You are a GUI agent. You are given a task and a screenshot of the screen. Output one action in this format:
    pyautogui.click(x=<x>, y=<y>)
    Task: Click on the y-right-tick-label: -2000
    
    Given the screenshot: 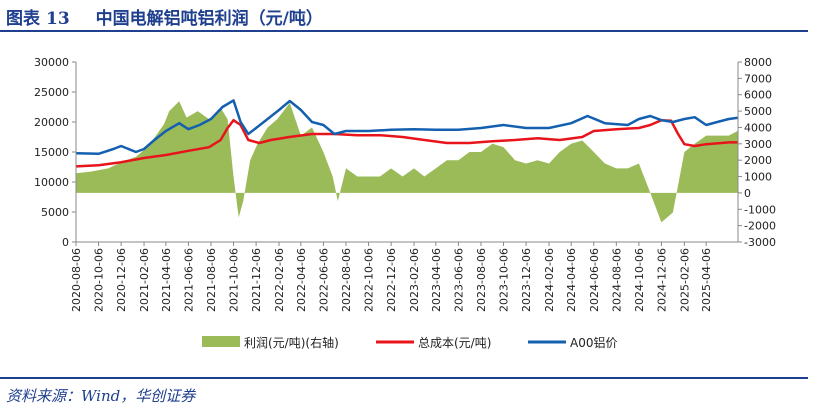 What is the action you would take?
    pyautogui.click(x=760, y=226)
    